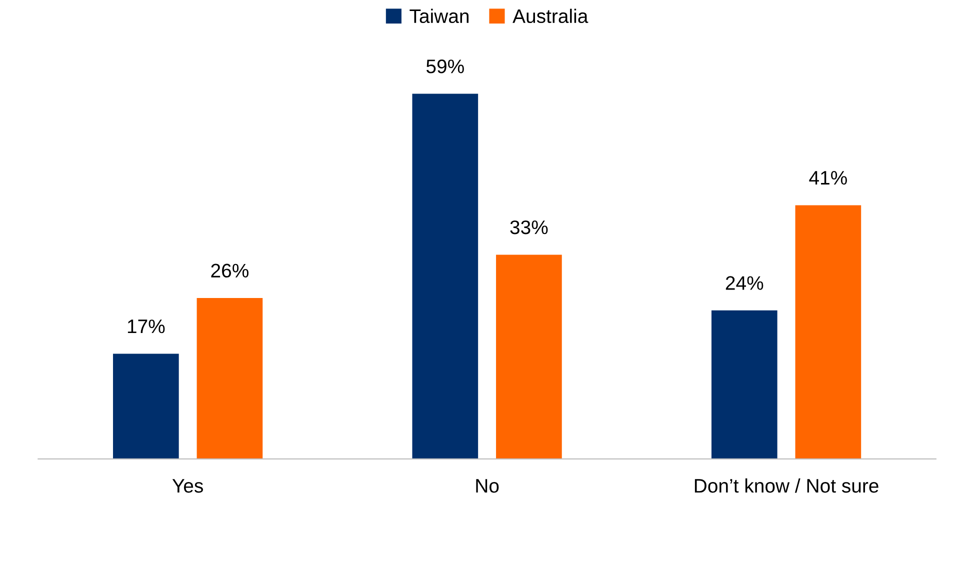  I want to click on data-label: 59%, so click(445, 67).